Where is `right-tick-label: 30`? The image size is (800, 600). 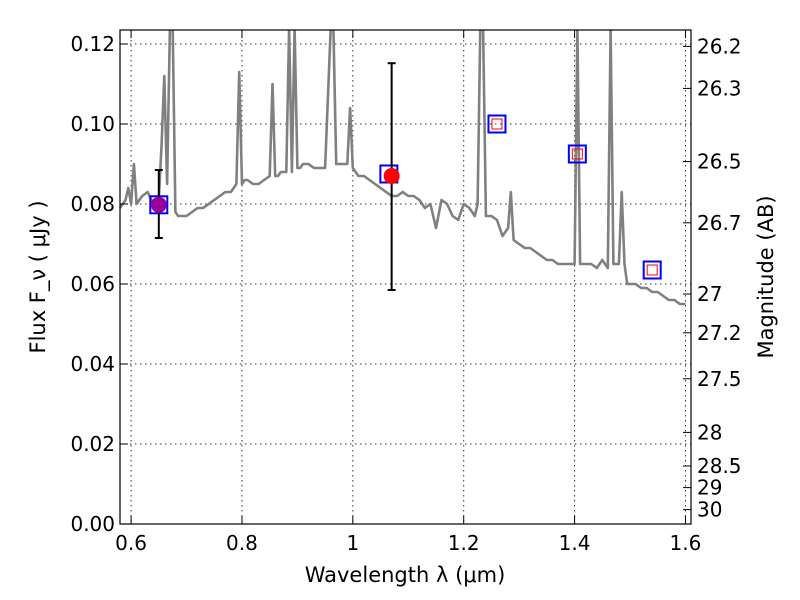 right-tick-label: 30 is located at coordinates (709, 510).